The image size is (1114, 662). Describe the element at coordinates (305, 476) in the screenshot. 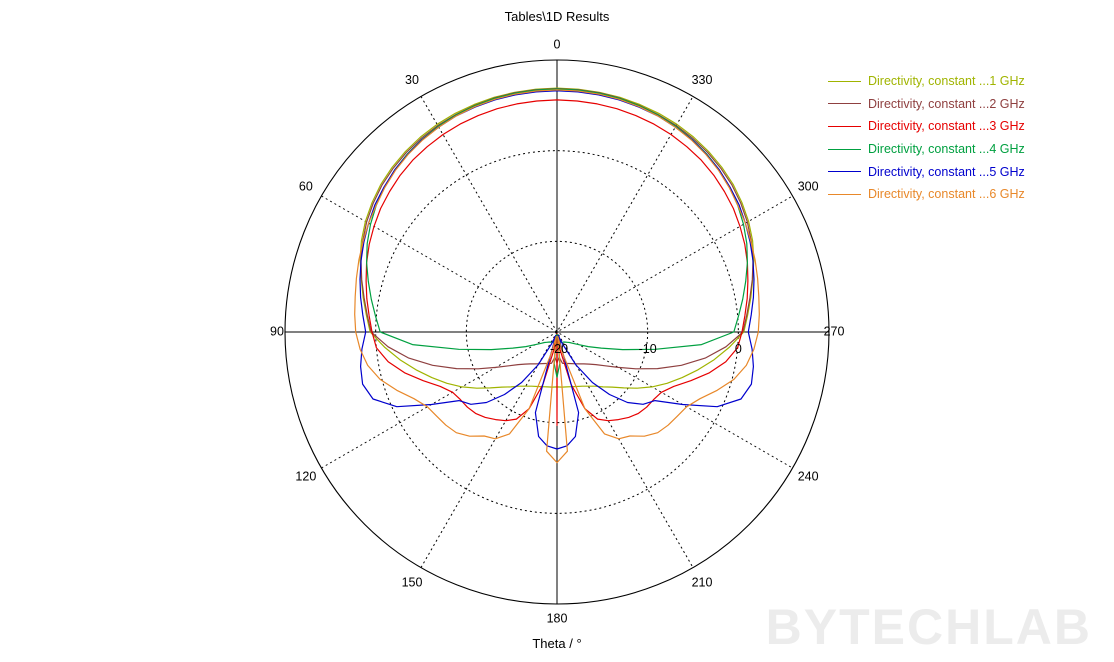

I see `angle-label: 120` at that location.